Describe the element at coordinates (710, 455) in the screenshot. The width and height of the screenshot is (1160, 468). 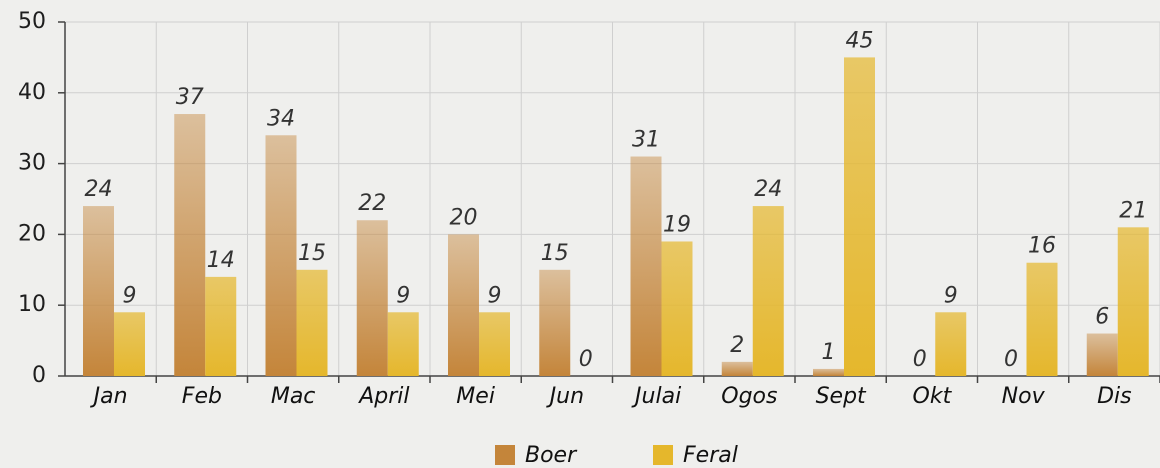
I see `legend-label: Feral` at that location.